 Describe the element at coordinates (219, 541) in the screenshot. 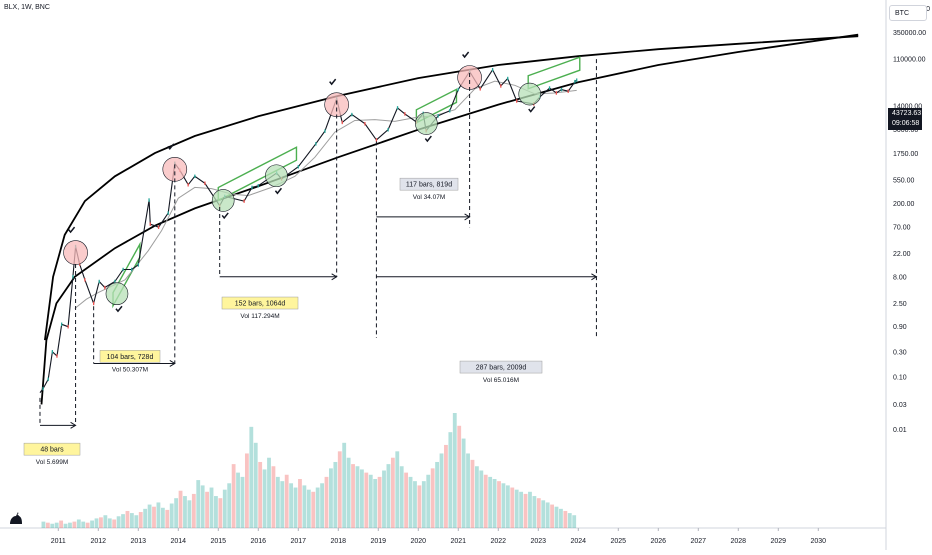

I see `x-tick-label: 2015` at that location.